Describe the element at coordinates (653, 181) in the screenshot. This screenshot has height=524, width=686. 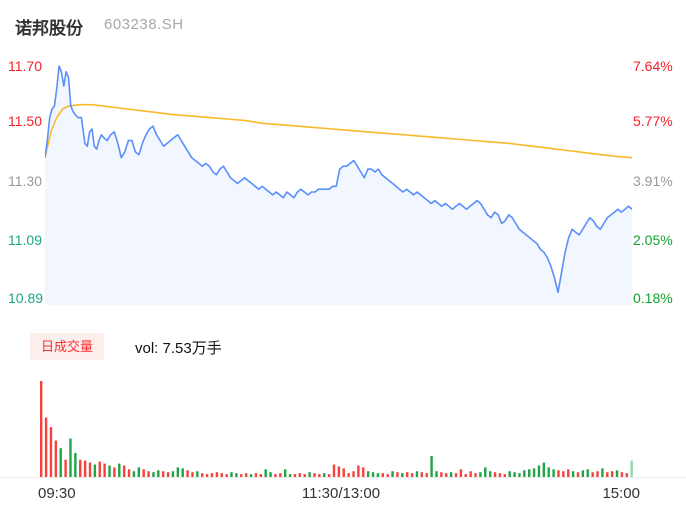
I see `percent-axis-label: 3.91%` at that location.